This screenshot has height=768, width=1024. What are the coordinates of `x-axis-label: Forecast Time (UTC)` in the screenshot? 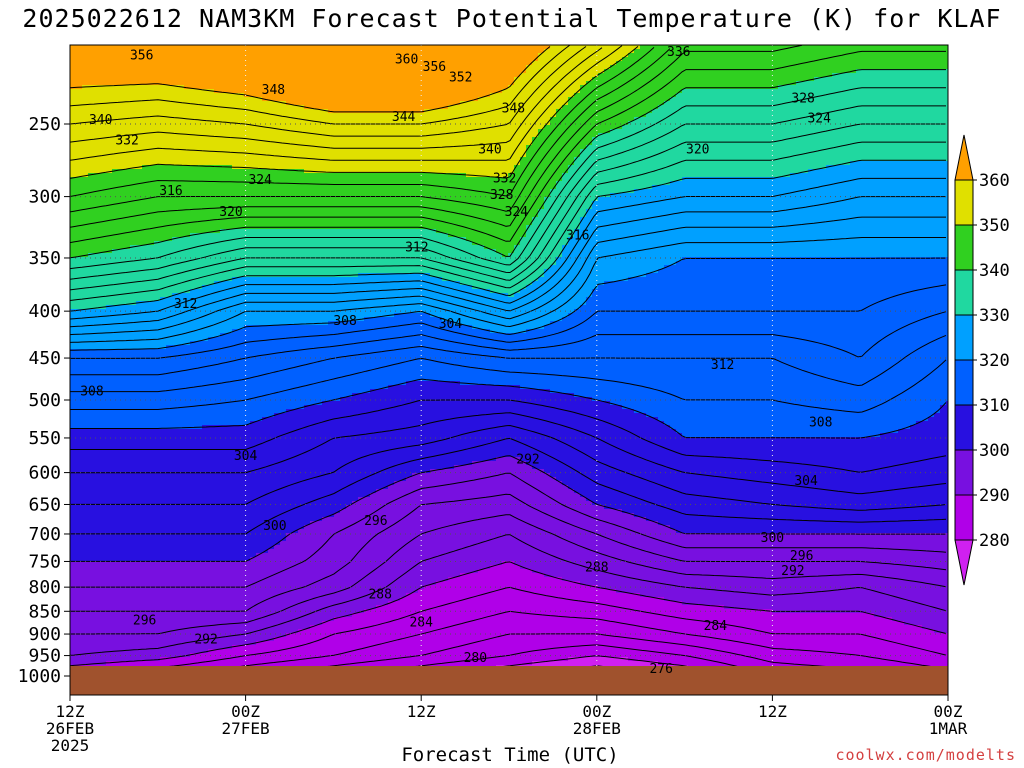 It's located at (510, 755).